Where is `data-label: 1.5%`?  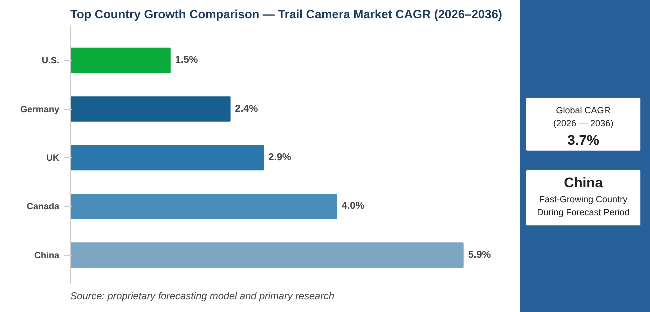 data-label: 1.5% is located at coordinates (186, 60).